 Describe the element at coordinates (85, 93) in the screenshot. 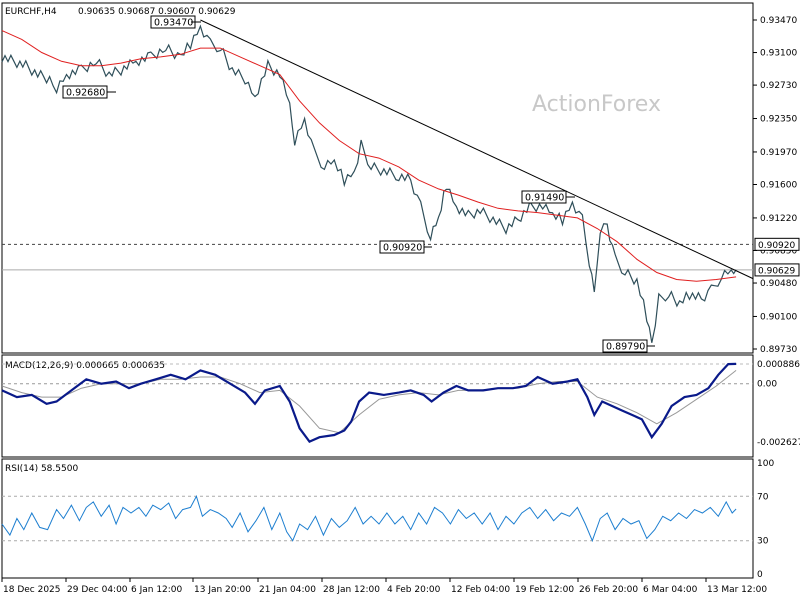

I see `price-callout-label: 0.92680` at that location.